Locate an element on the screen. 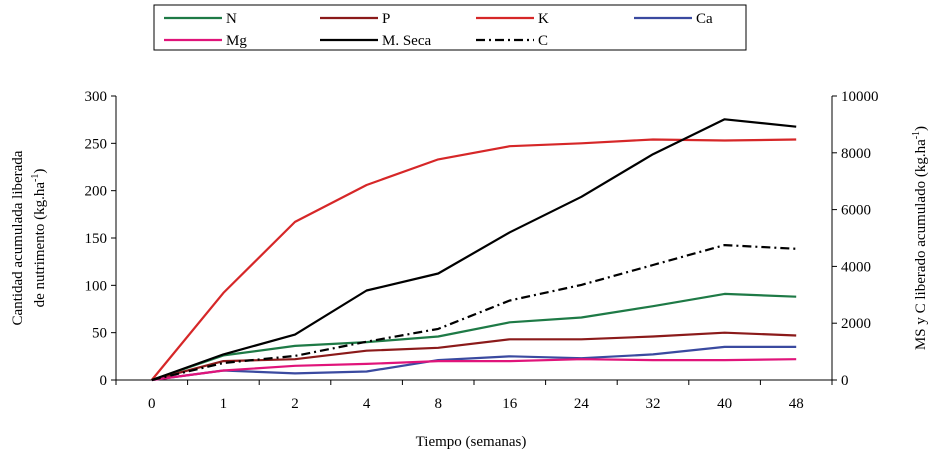  y-right-tick-label: 10000 is located at coordinates (860, 97).